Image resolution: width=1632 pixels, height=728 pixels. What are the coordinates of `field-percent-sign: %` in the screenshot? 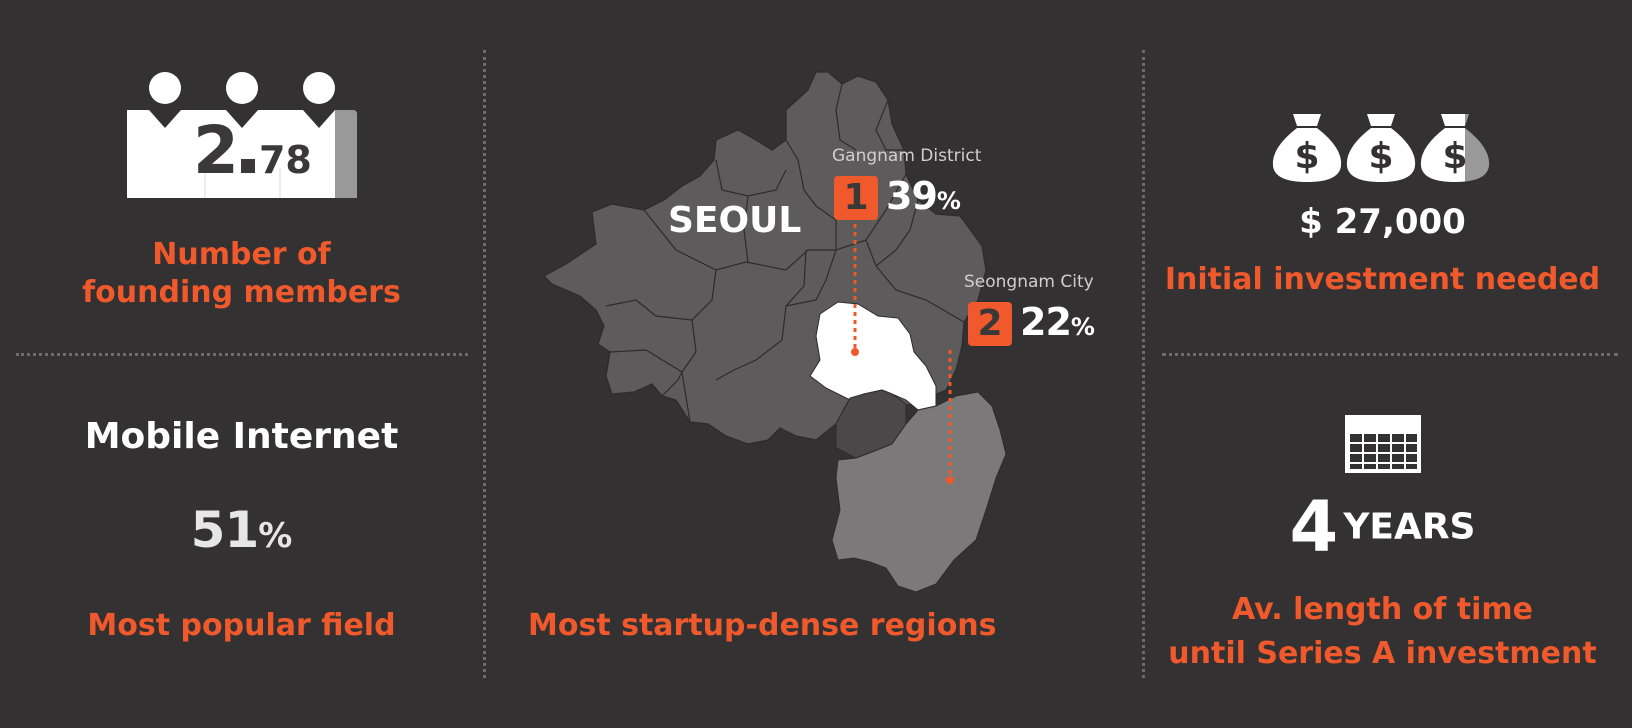 It's located at (275, 536).